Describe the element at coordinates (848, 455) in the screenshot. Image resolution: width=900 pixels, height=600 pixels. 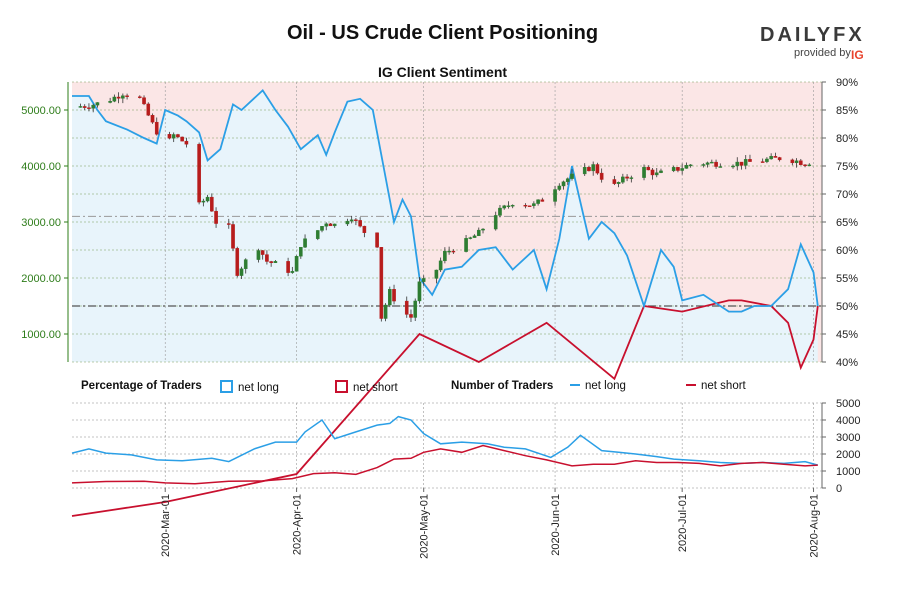
I see `num-tick-label: 2000` at that location.